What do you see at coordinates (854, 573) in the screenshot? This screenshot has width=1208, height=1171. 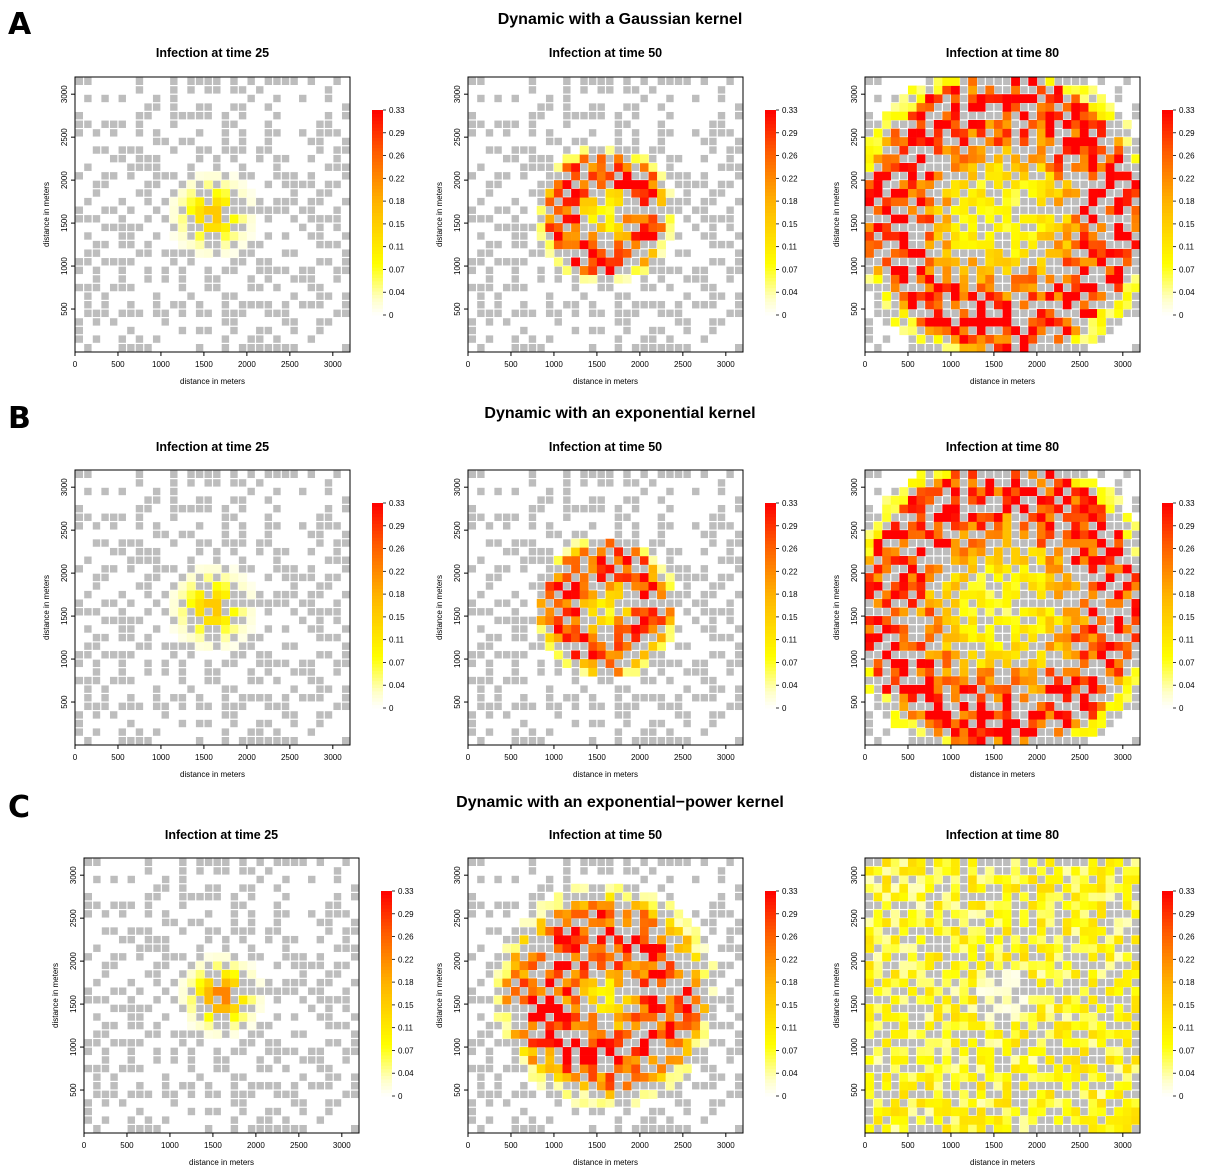 I see `y-tick-label: 2000` at bounding box center [854, 573].